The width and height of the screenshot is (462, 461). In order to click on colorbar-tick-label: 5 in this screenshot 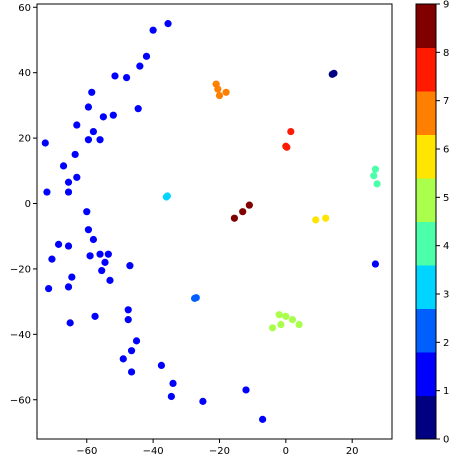, I will do `click(446, 198)`.